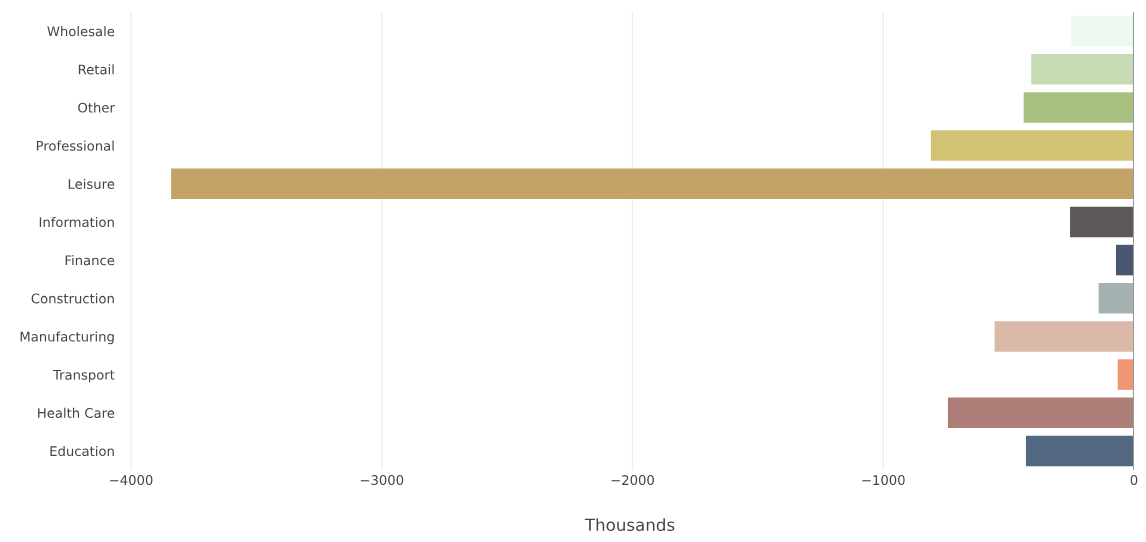  I want to click on y-tick-label: Professional, so click(75, 145).